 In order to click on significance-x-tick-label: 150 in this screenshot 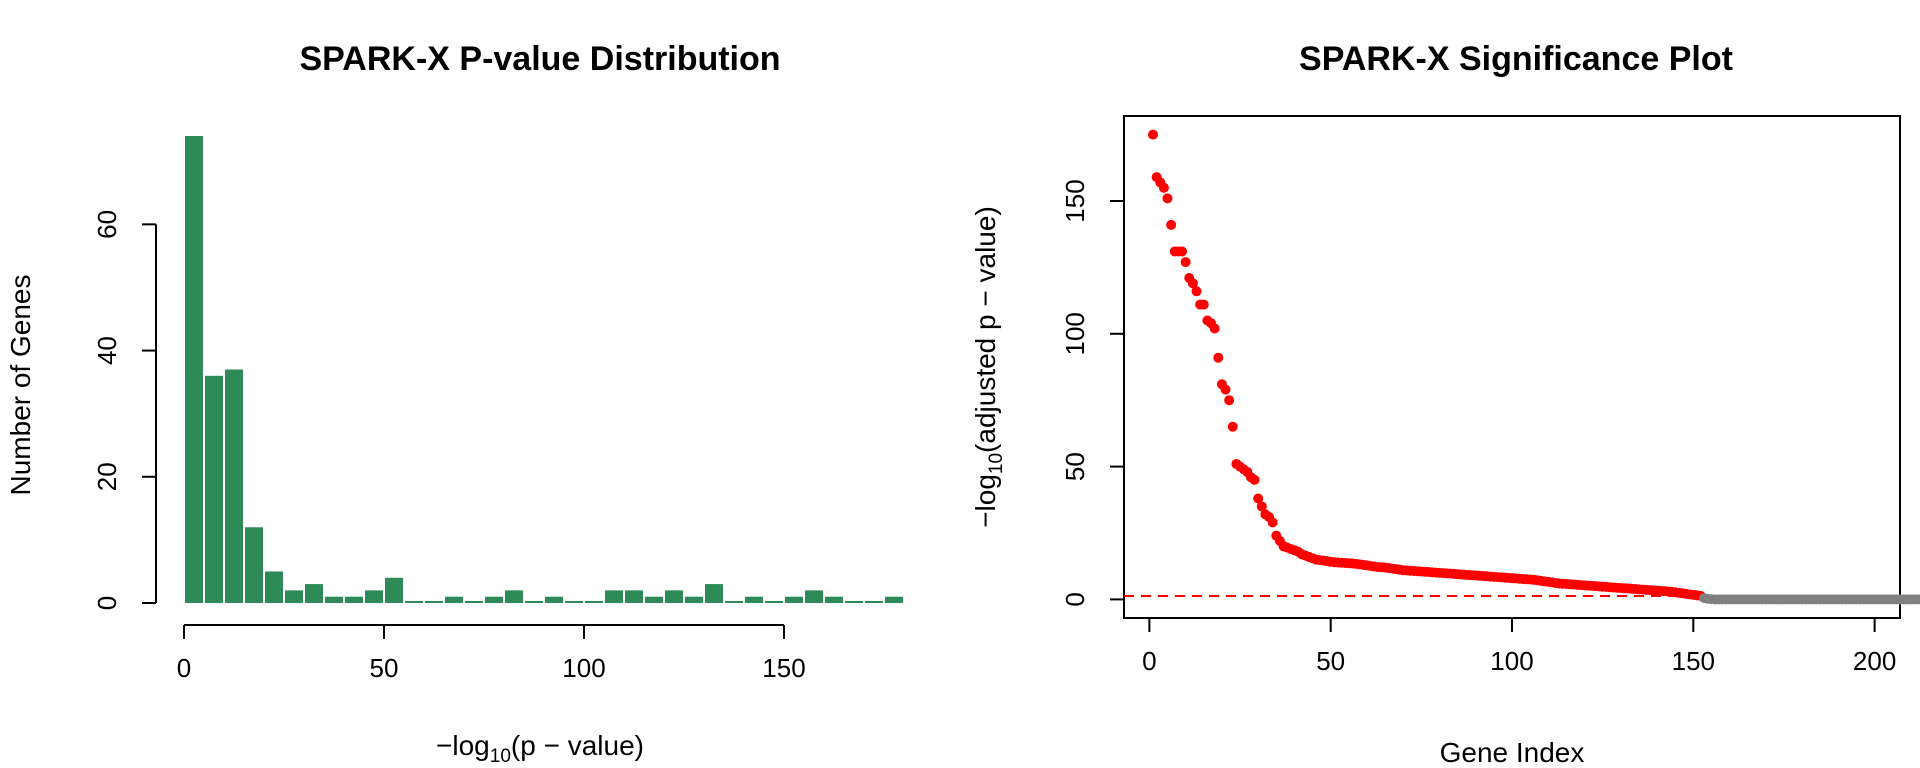, I will do `click(1693, 661)`.